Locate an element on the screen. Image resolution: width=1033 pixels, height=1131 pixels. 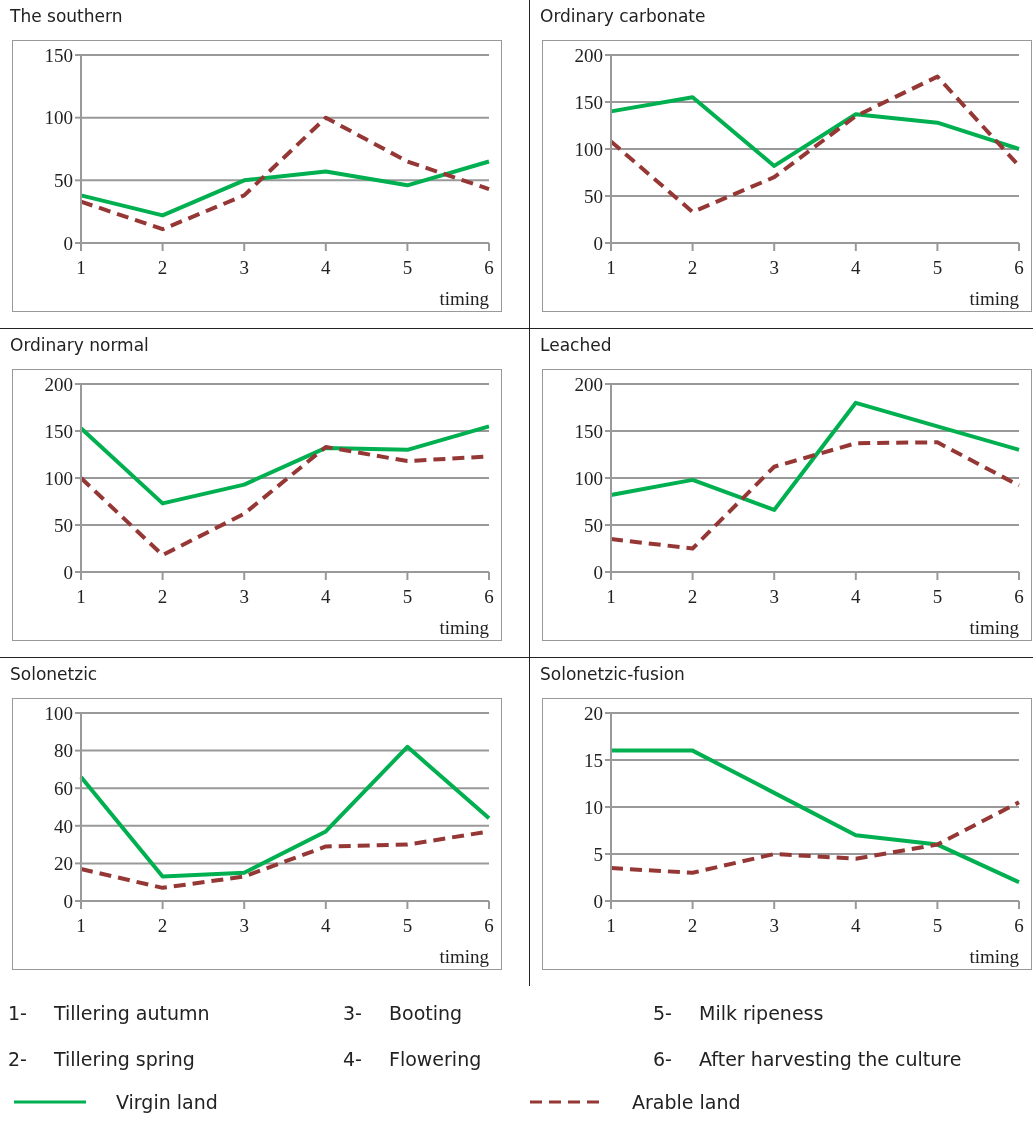
y-tick-label: 15 is located at coordinates (593, 760).